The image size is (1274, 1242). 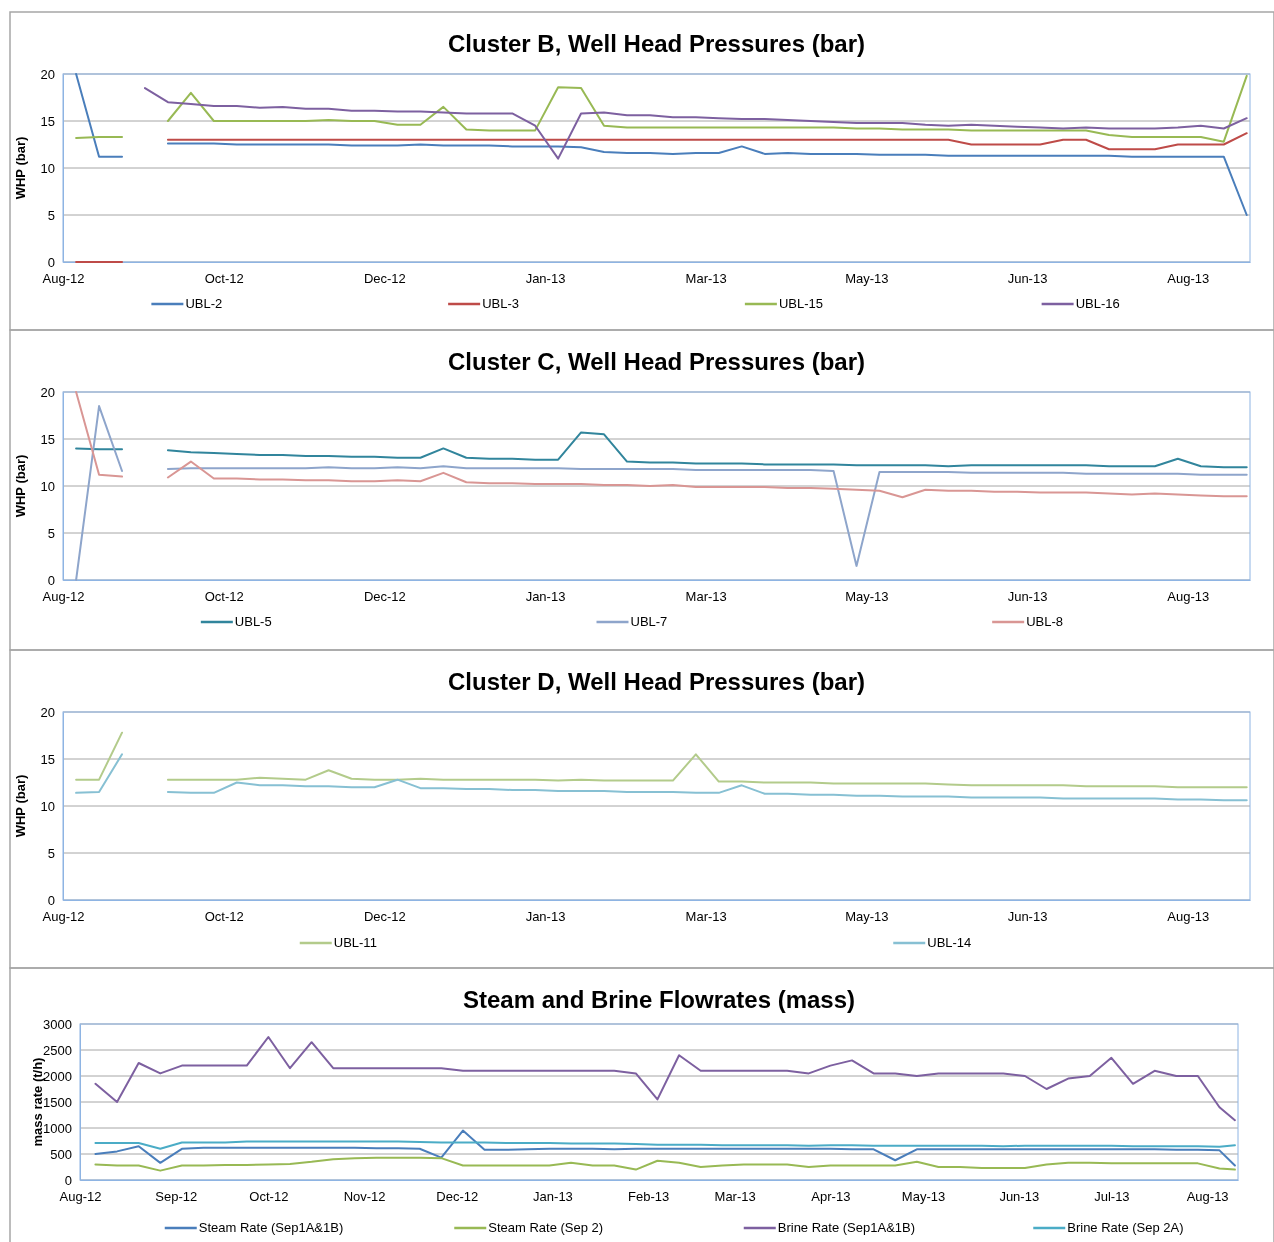 What do you see at coordinates (656, 361) in the screenshot?
I see `chart-title: Cluster C, Well Head Pressures (bar)` at bounding box center [656, 361].